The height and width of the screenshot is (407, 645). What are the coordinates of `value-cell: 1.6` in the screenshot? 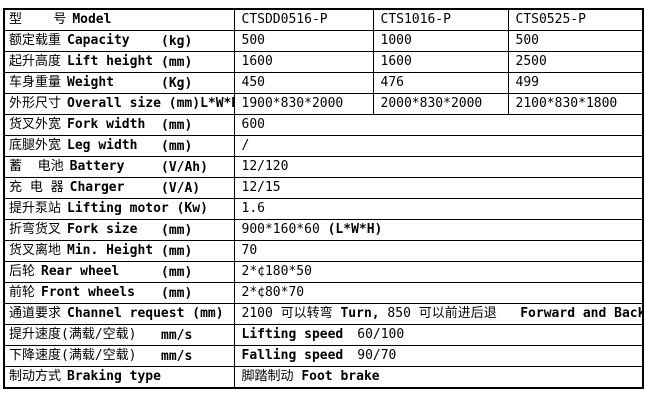 It's located at (438, 209).